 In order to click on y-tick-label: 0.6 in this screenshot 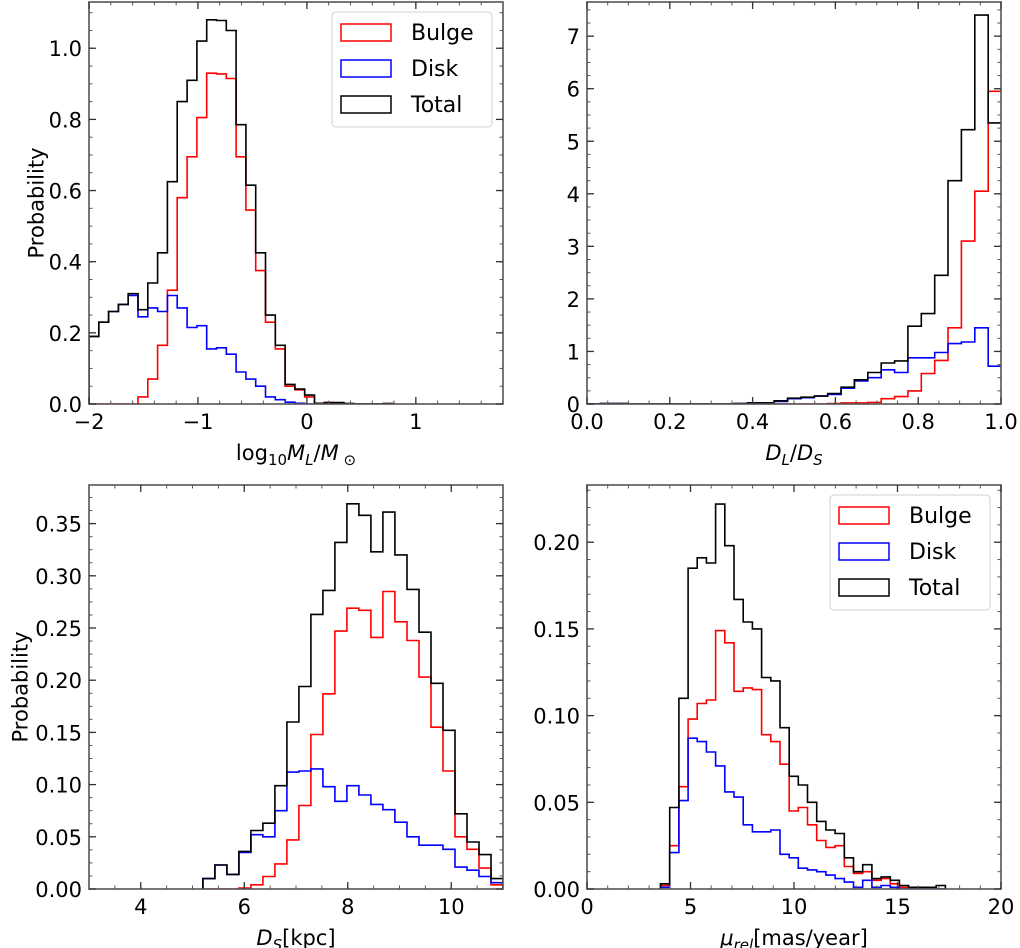, I will do `click(65, 192)`.